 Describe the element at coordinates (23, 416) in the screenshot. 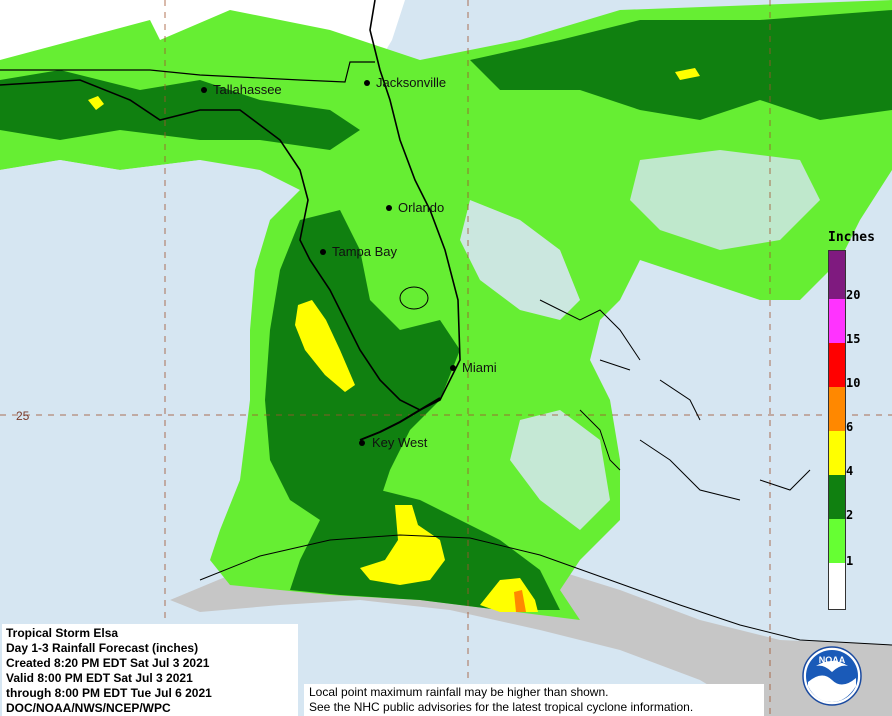

I see `lat-label-25: 25` at that location.